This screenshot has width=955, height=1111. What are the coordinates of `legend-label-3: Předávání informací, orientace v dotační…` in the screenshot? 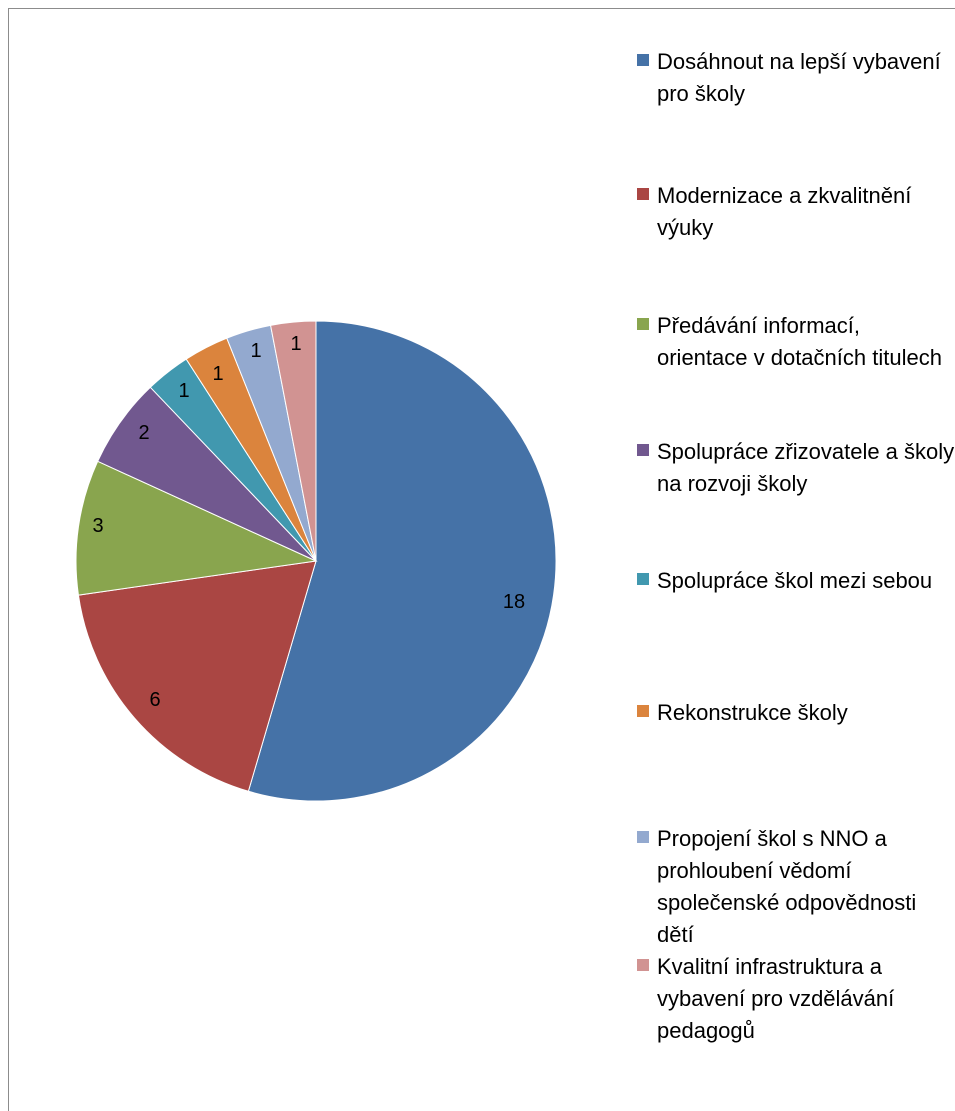 It's located at (799, 341).